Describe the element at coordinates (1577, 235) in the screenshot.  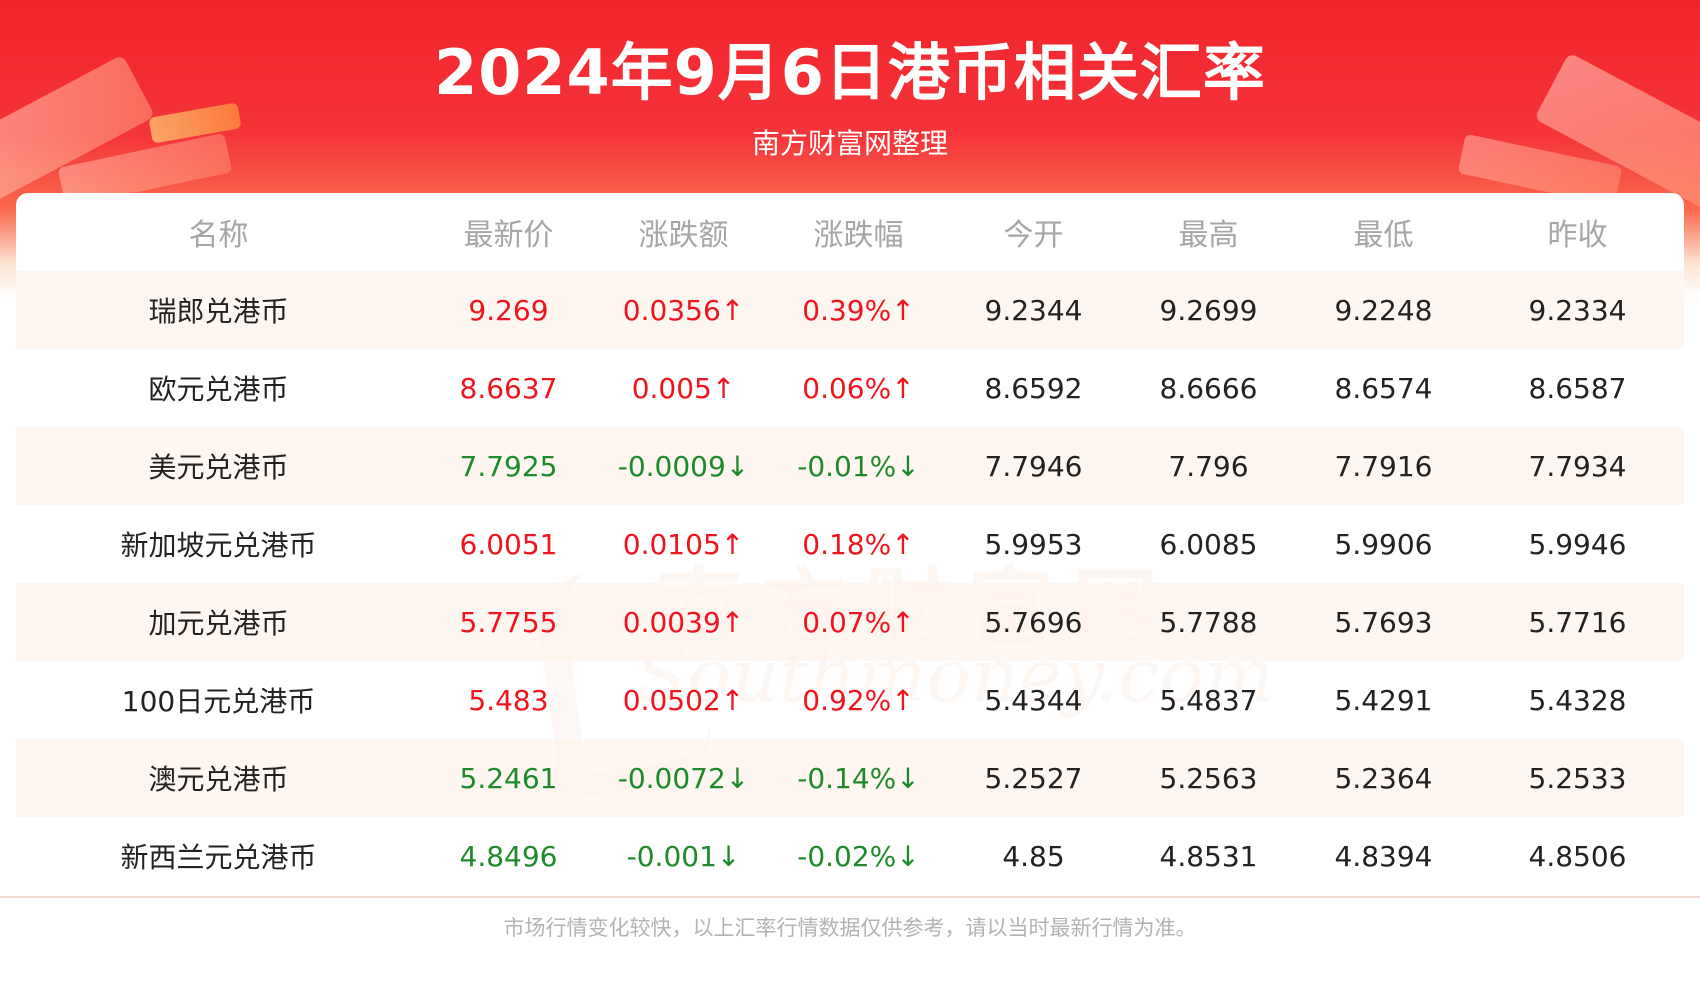
I see `column-header-prev-close: 昨收` at that location.